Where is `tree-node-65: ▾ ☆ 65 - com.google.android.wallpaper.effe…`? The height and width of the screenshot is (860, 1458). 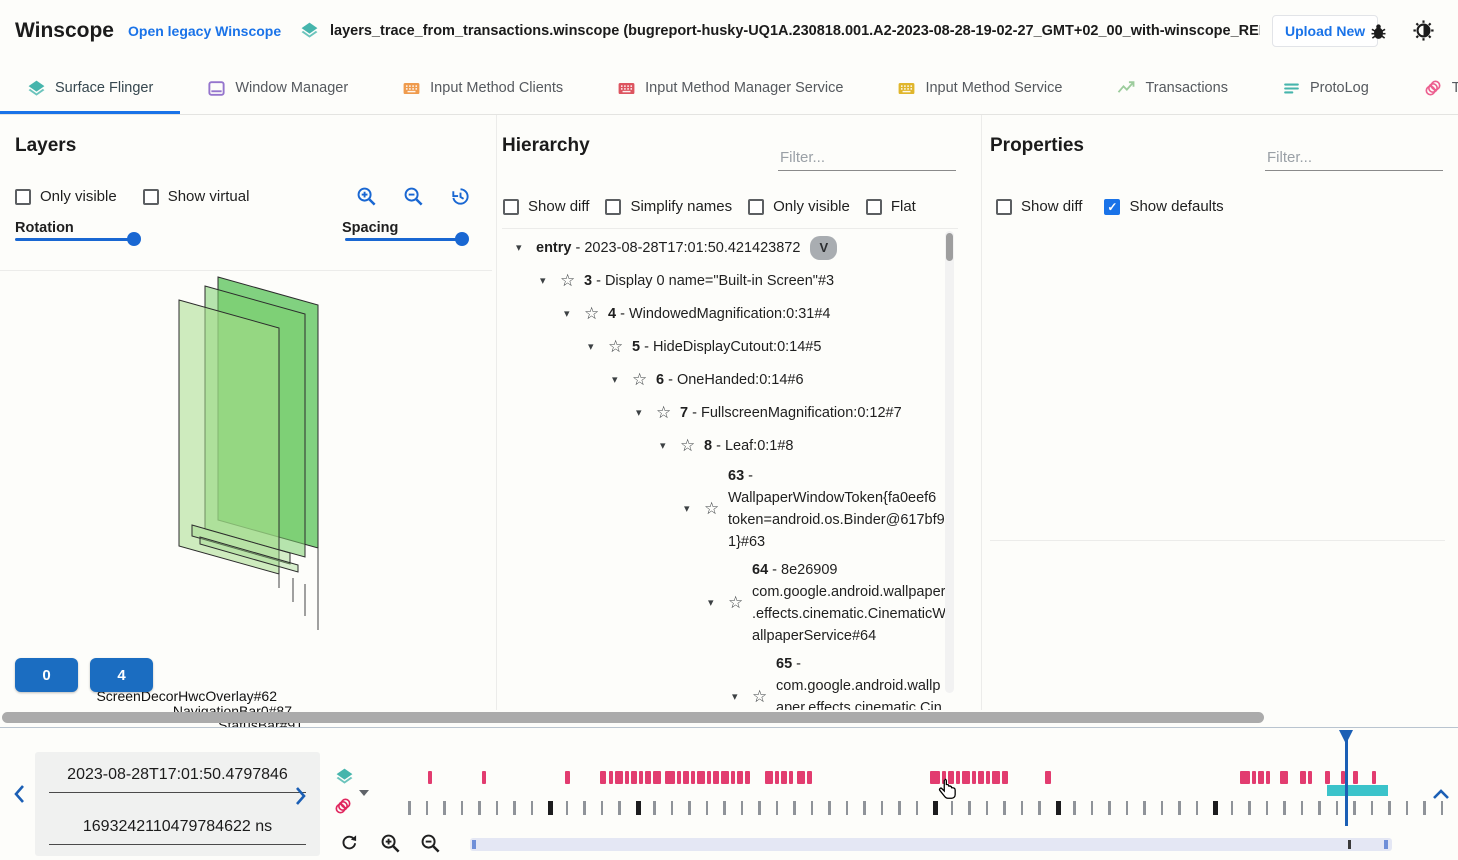 tree-node-65: ▾ ☆ 65 - com.google.android.wallpaper.effe… is located at coordinates (724, 680).